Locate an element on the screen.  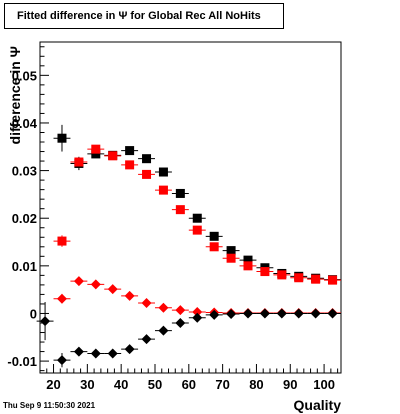
y-tick-label: 0.02 is located at coordinates (24, 218).